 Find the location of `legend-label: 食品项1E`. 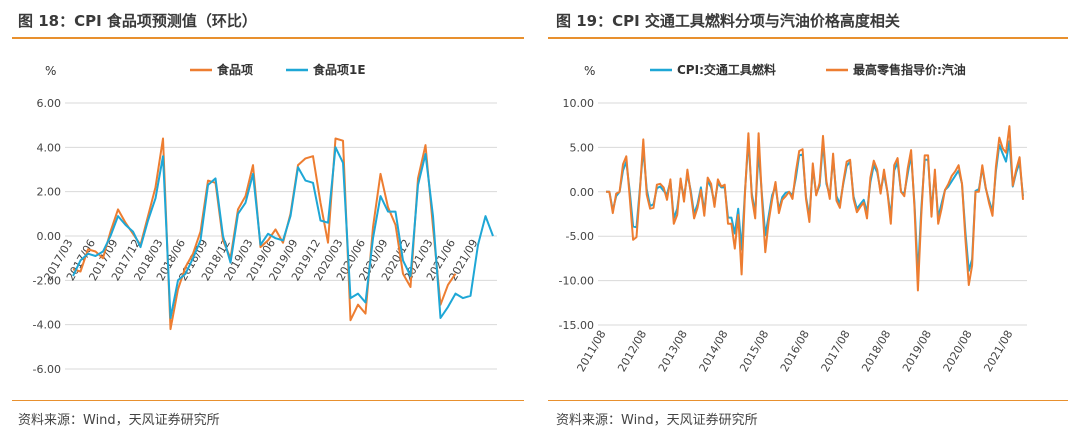

legend-label: 食品项1E is located at coordinates (339, 69).